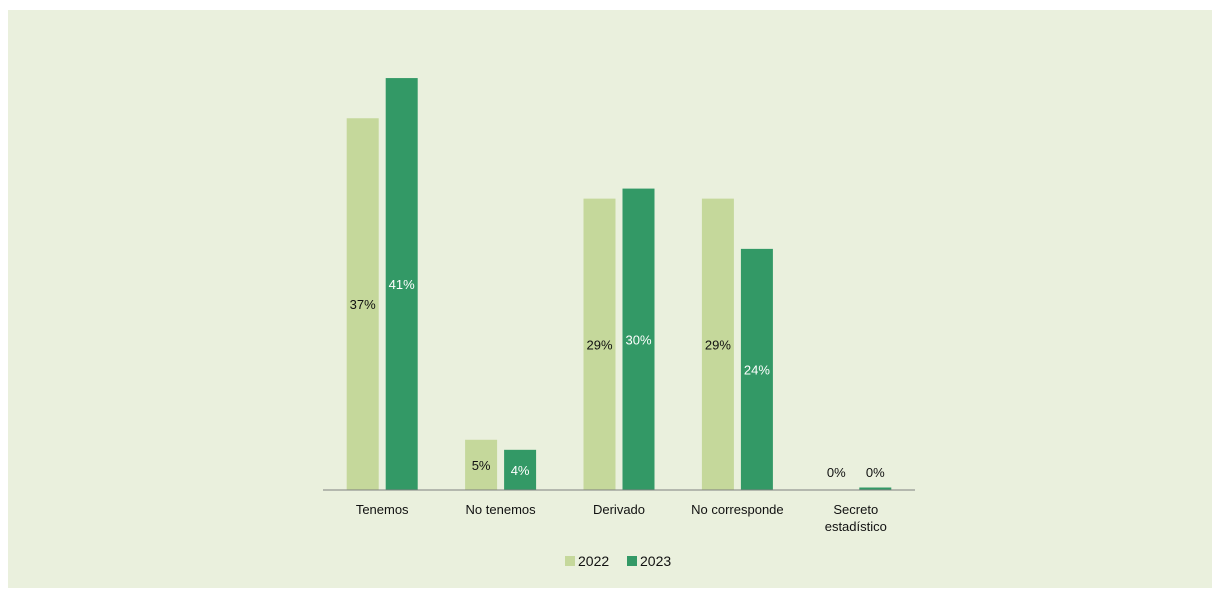  What do you see at coordinates (501, 509) in the screenshot?
I see `category-label-1: No tenemos` at bounding box center [501, 509].